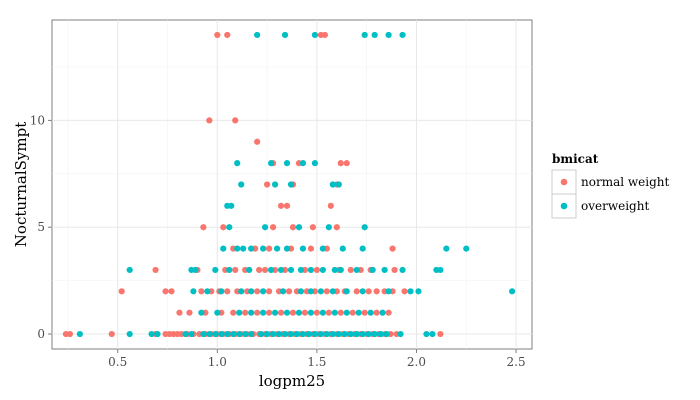  What do you see at coordinates (625, 182) in the screenshot?
I see `legend-label-normal-weight: normal weight` at bounding box center [625, 182].